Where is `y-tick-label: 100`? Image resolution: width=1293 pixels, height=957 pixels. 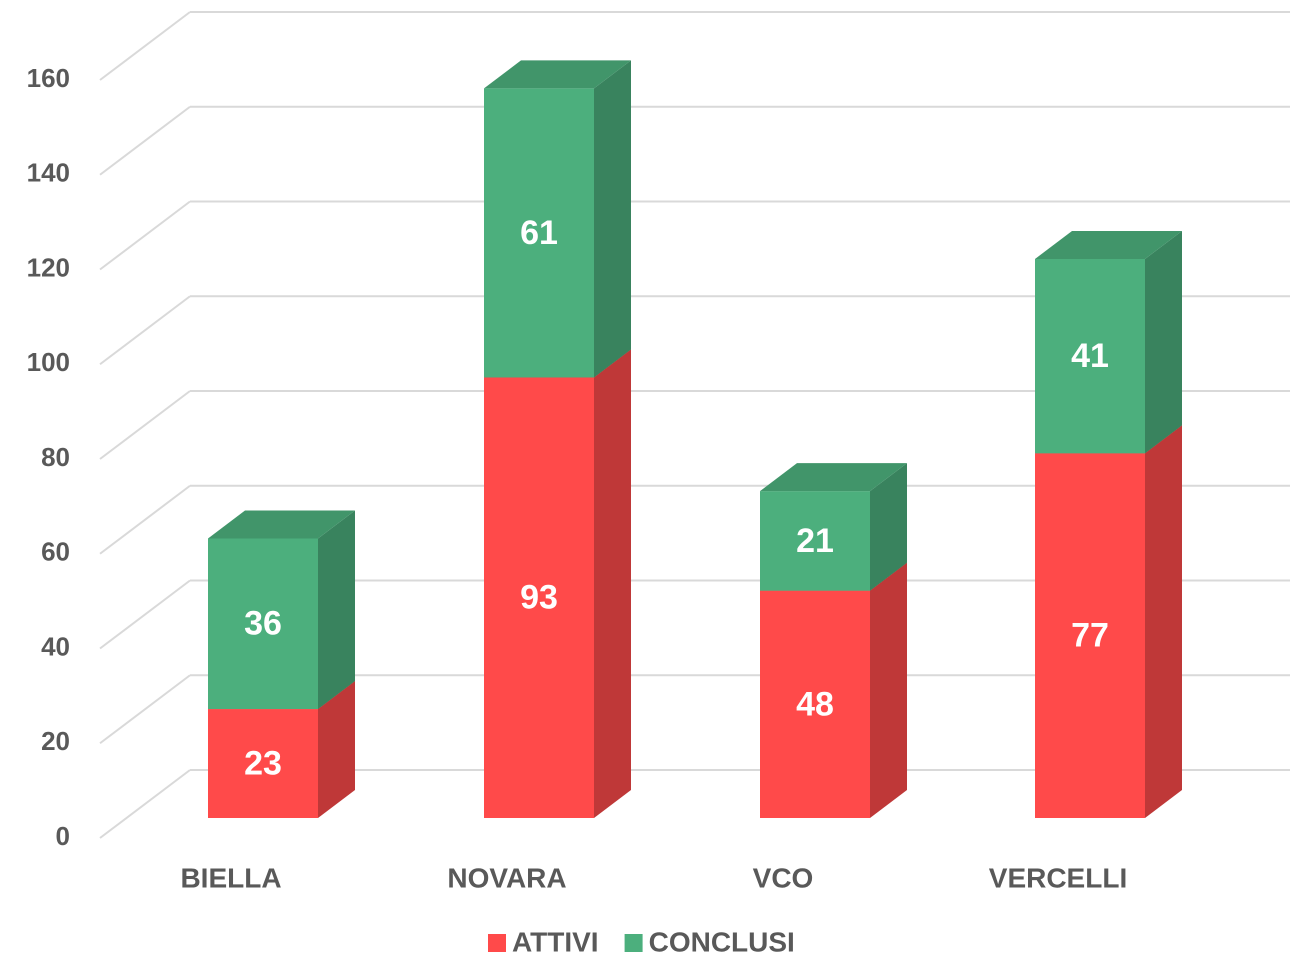 y-tick-label: 100 is located at coordinates (48, 362).